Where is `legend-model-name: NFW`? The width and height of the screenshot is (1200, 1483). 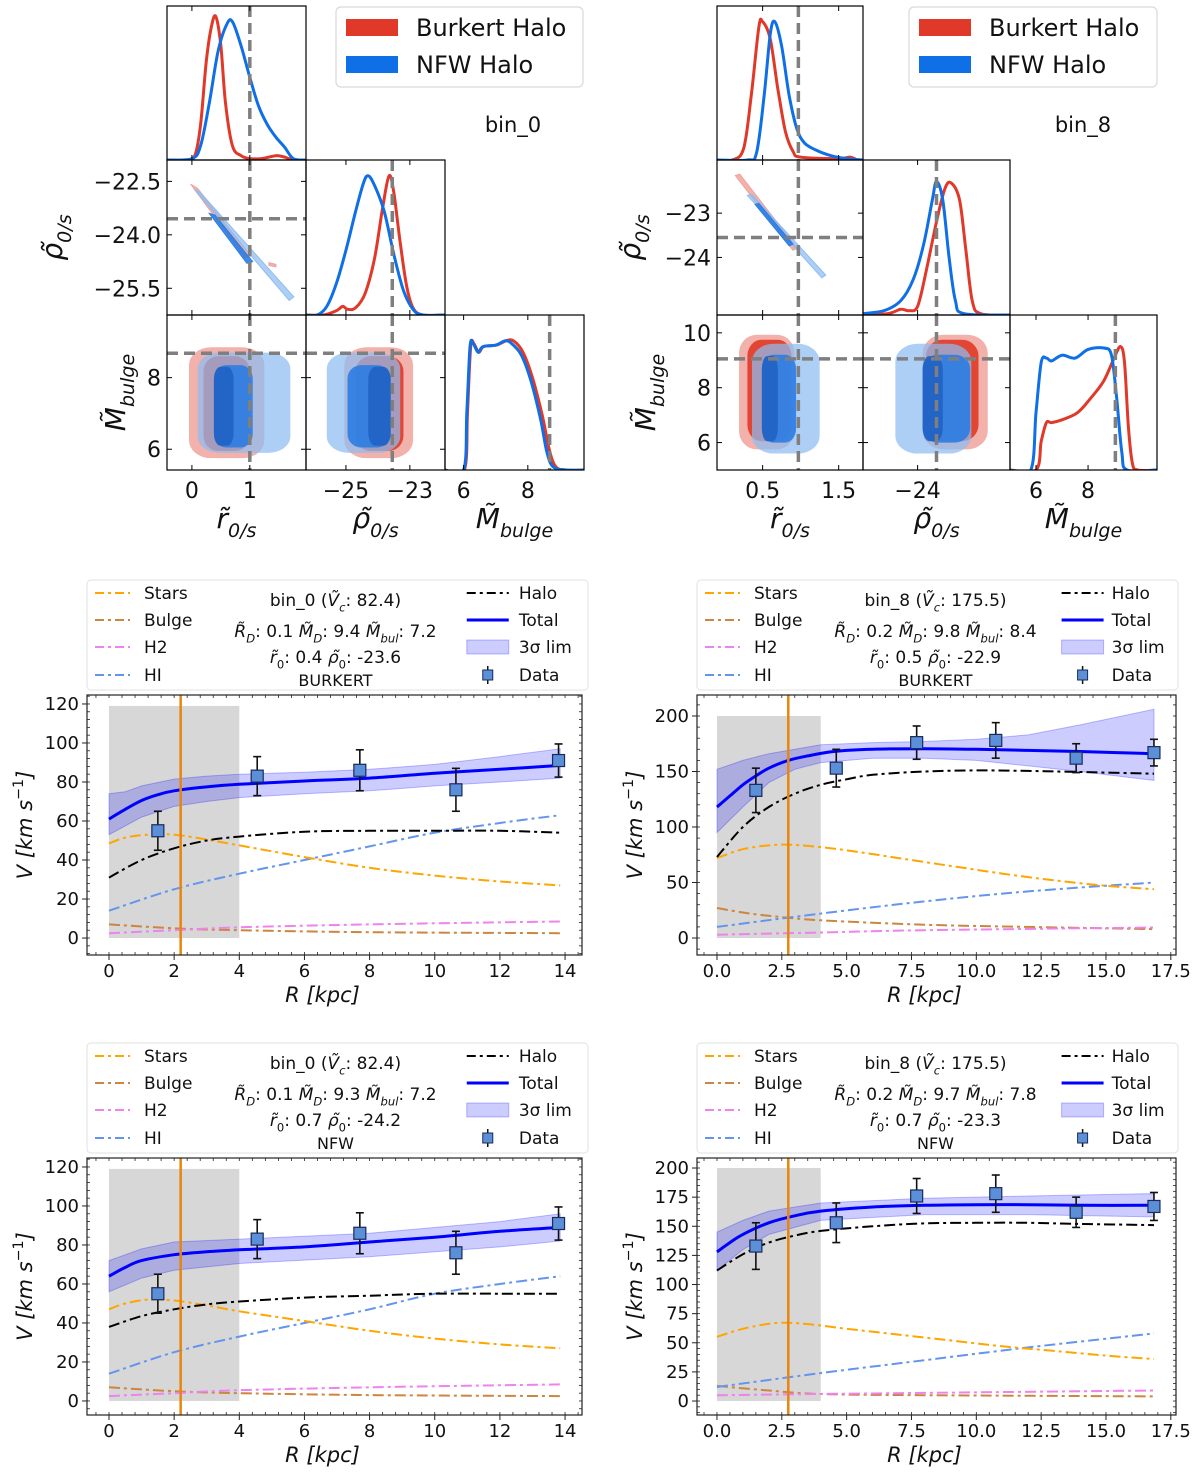
legend-model-name: NFW is located at coordinates (935, 1143).